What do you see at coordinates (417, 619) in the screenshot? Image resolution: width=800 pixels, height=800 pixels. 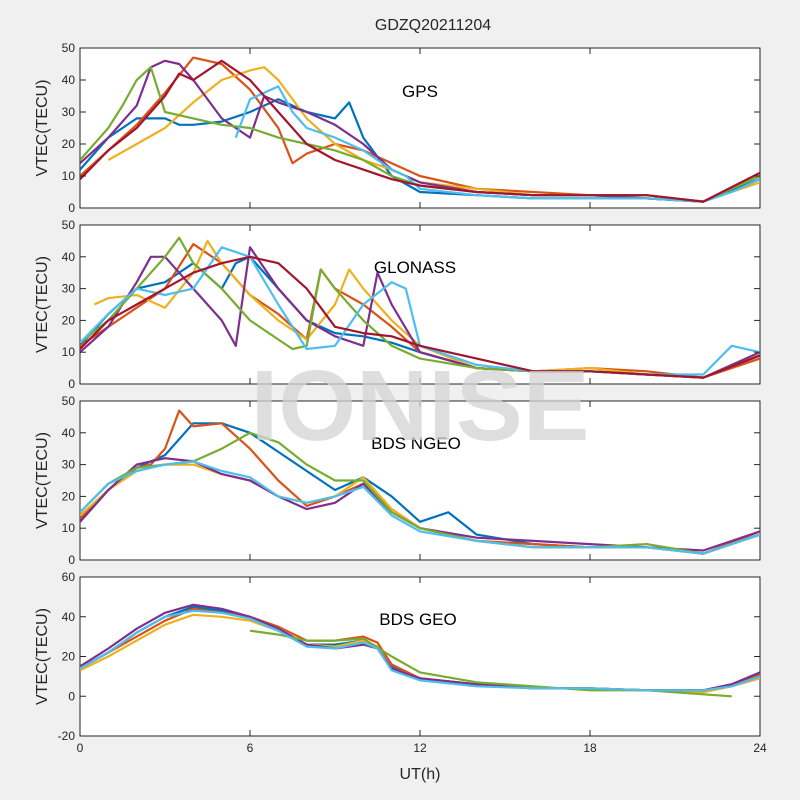 I see `panel-label: BDS GEO` at bounding box center [417, 619].